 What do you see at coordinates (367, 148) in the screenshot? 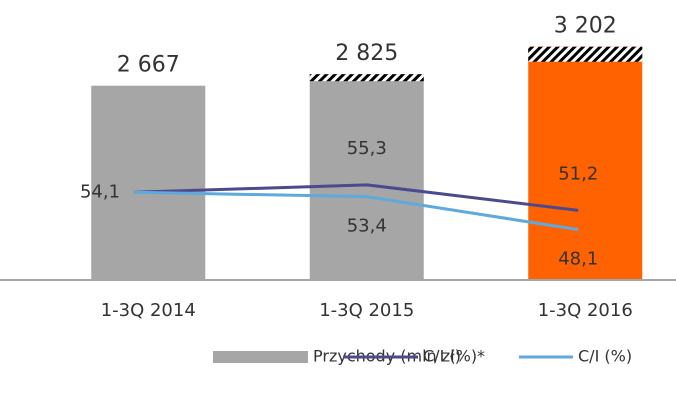
I see `line-label: 55,3` at bounding box center [367, 148].